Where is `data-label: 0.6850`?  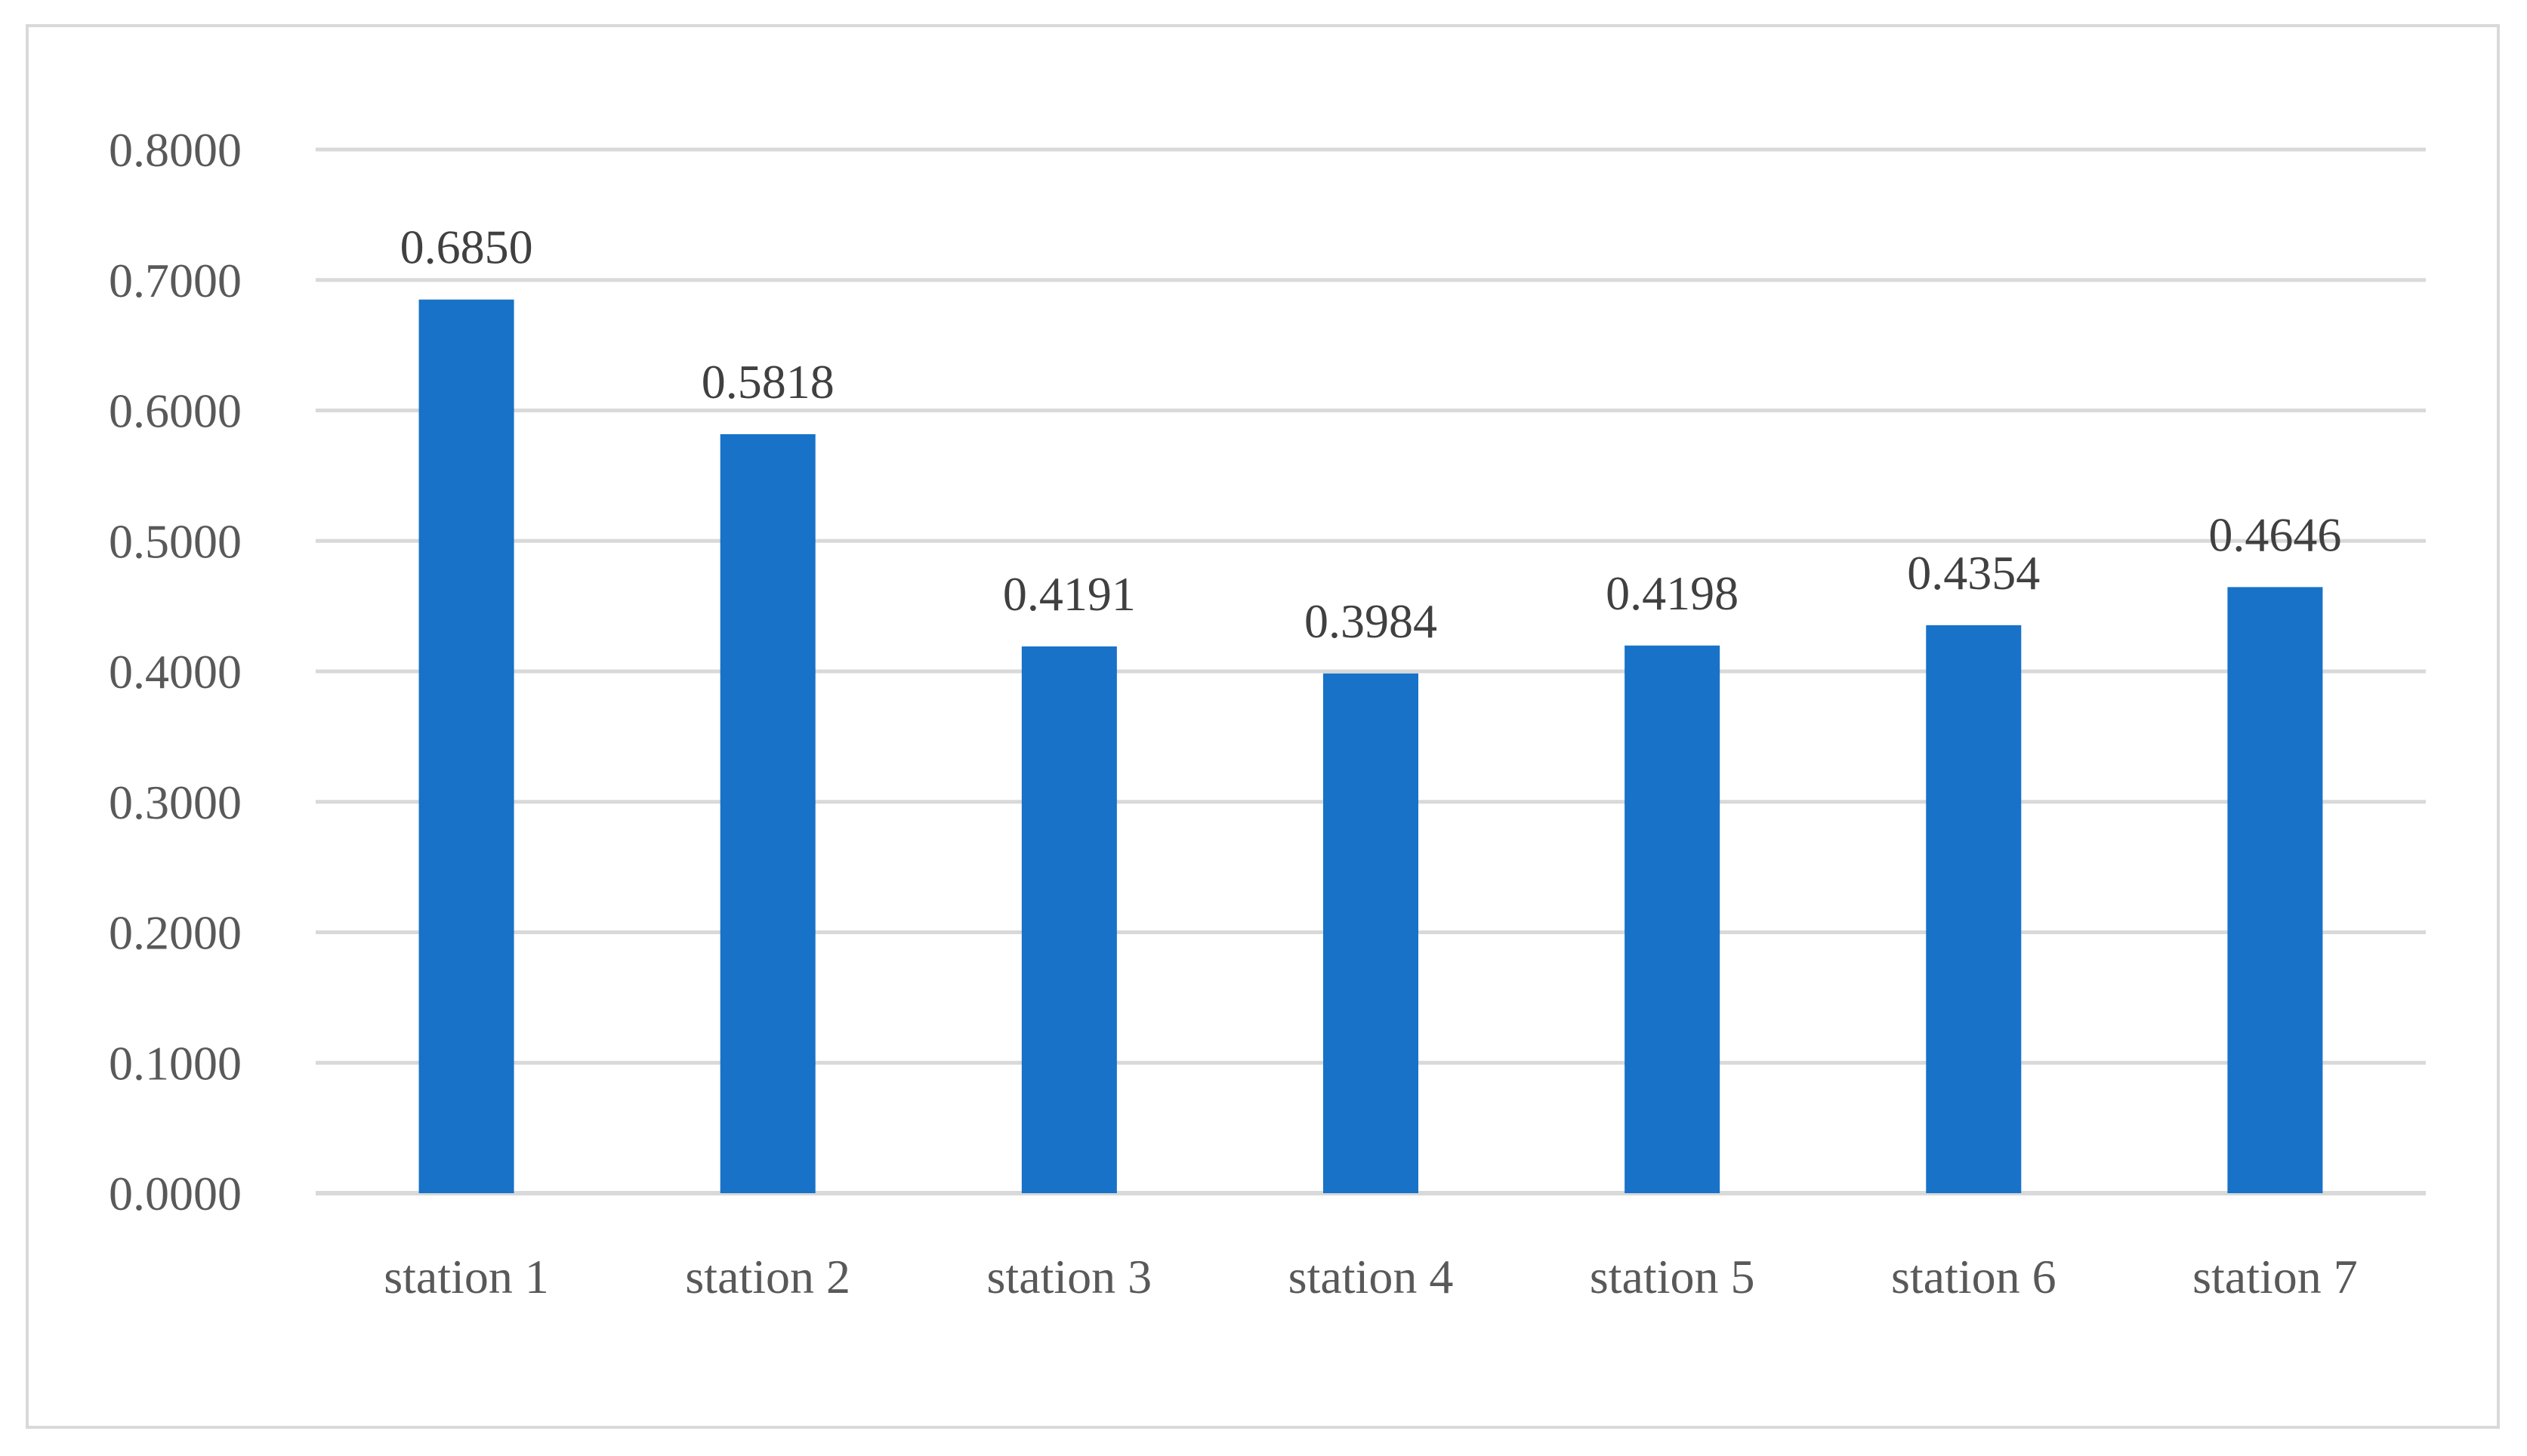 data-label: 0.6850 is located at coordinates (467, 247).